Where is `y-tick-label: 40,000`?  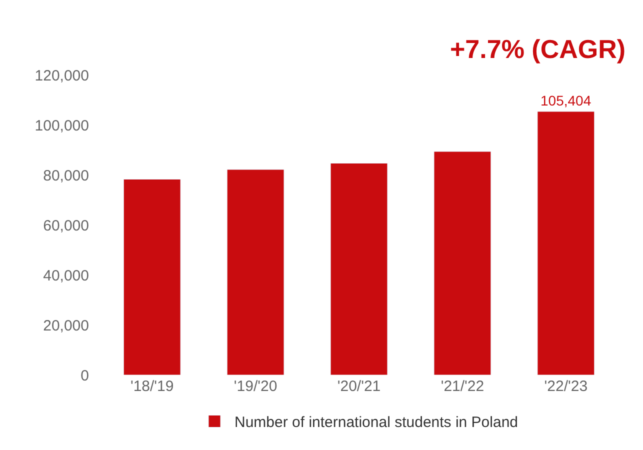
y-tick-label: 40,000 is located at coordinates (66, 275).